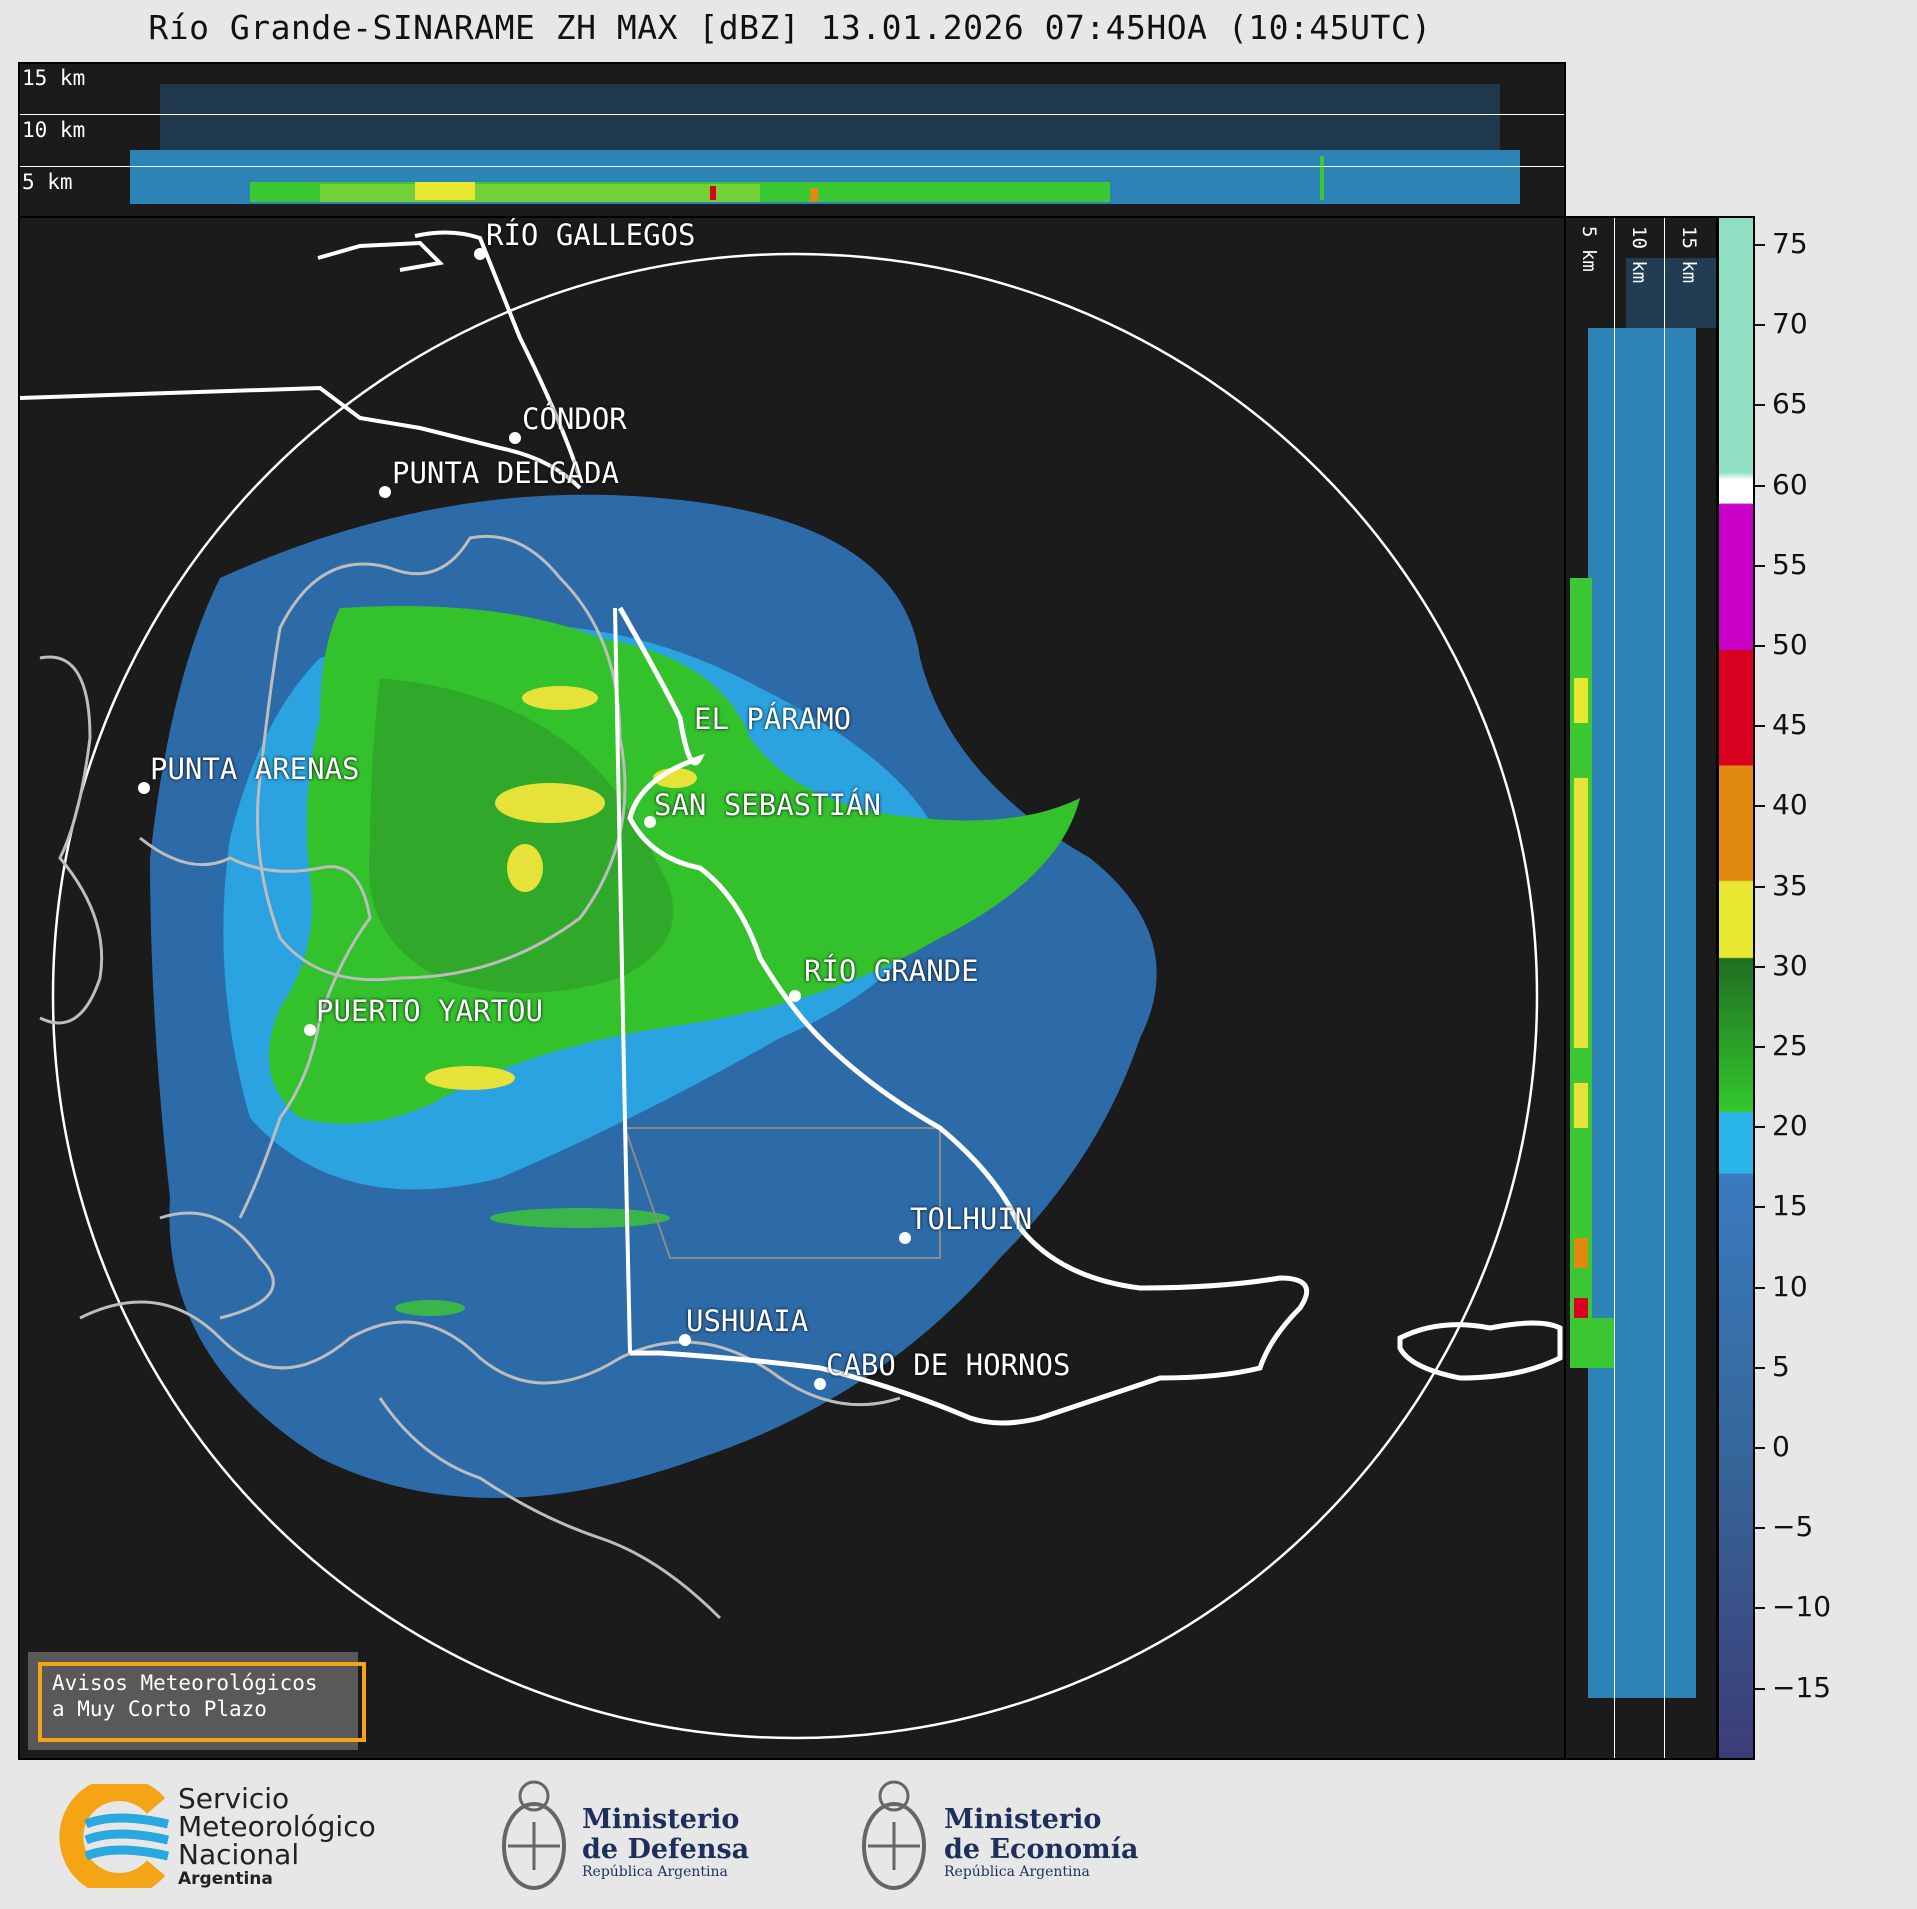 This screenshot has height=1909, width=1917. Describe the element at coordinates (767, 805) in the screenshot. I see `city-label-san-sebastian: SAN SEBASTIÁN` at that location.